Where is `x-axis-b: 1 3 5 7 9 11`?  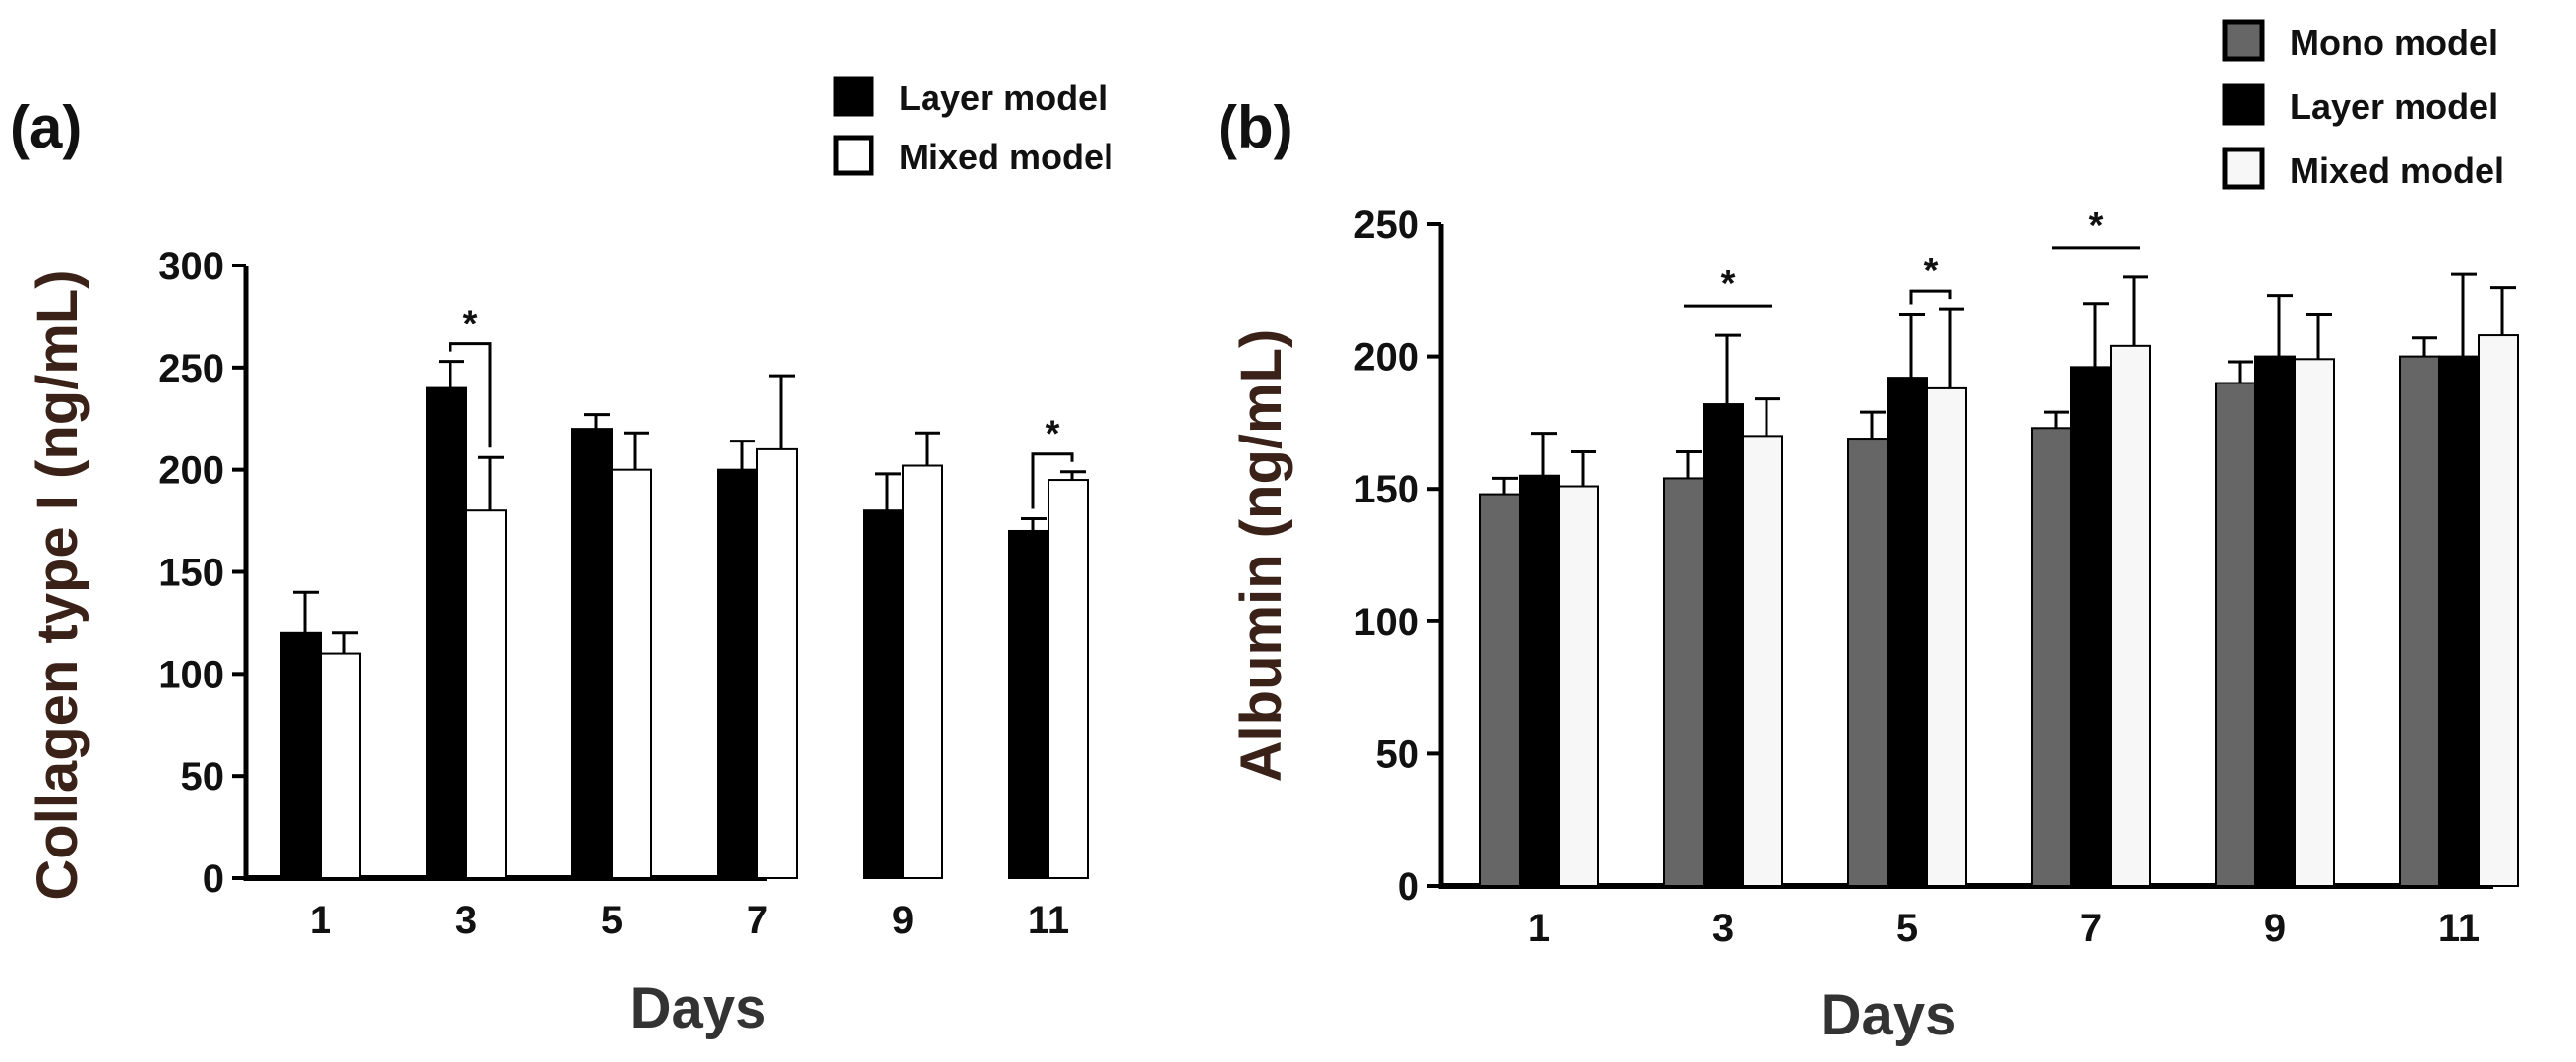
x-axis-b: 1 3 5 7 9 11 is located at coordinates (1966, 916).